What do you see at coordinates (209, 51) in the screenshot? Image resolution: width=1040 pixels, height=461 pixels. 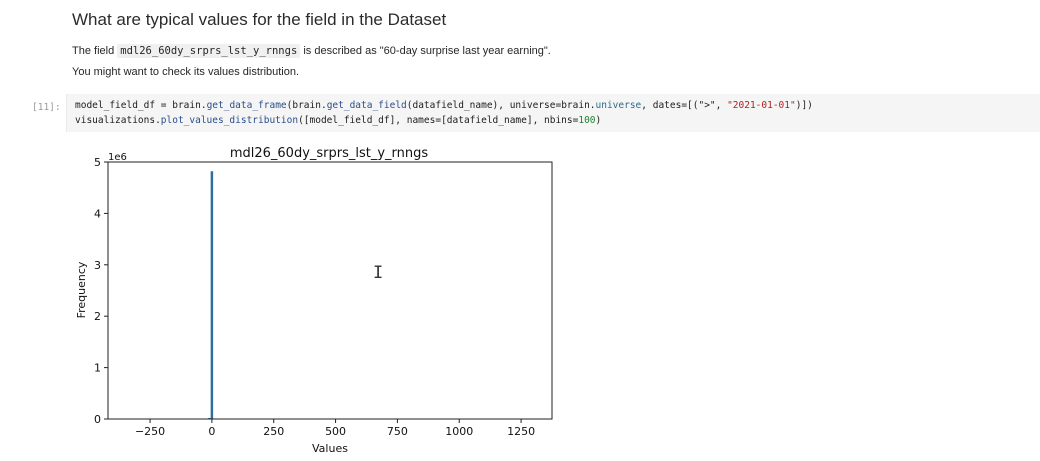 I see `field-name-code: mdl26_60dy_srprs_lst_y_rnngs` at bounding box center [209, 51].